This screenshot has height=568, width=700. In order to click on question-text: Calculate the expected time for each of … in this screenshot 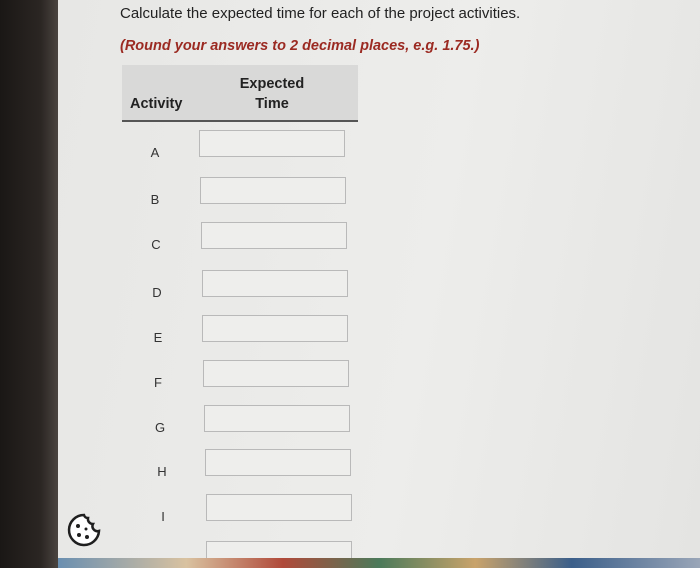, I will do `click(320, 13)`.